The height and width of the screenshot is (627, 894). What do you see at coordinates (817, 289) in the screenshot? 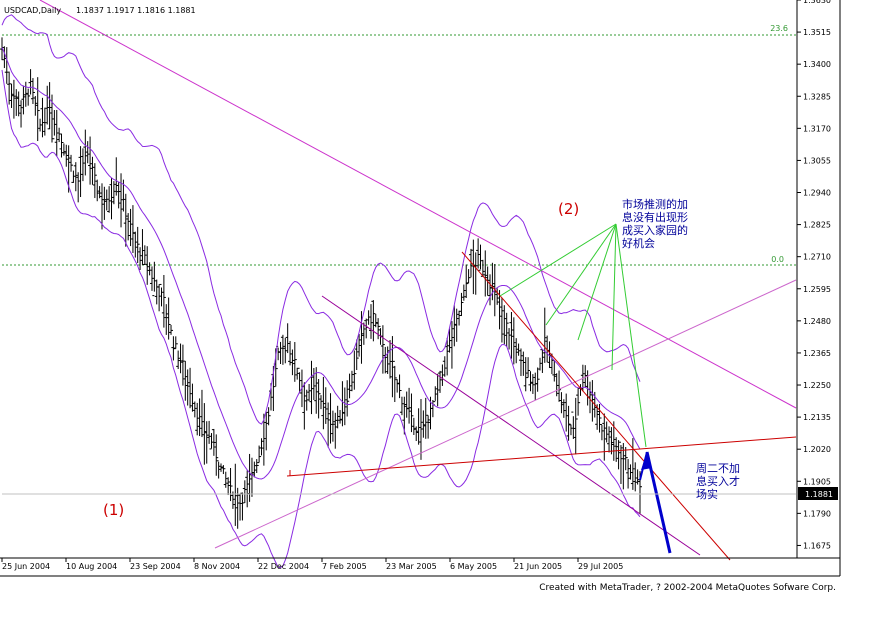
I see `y-tick-label: 1.2595` at bounding box center [817, 289].